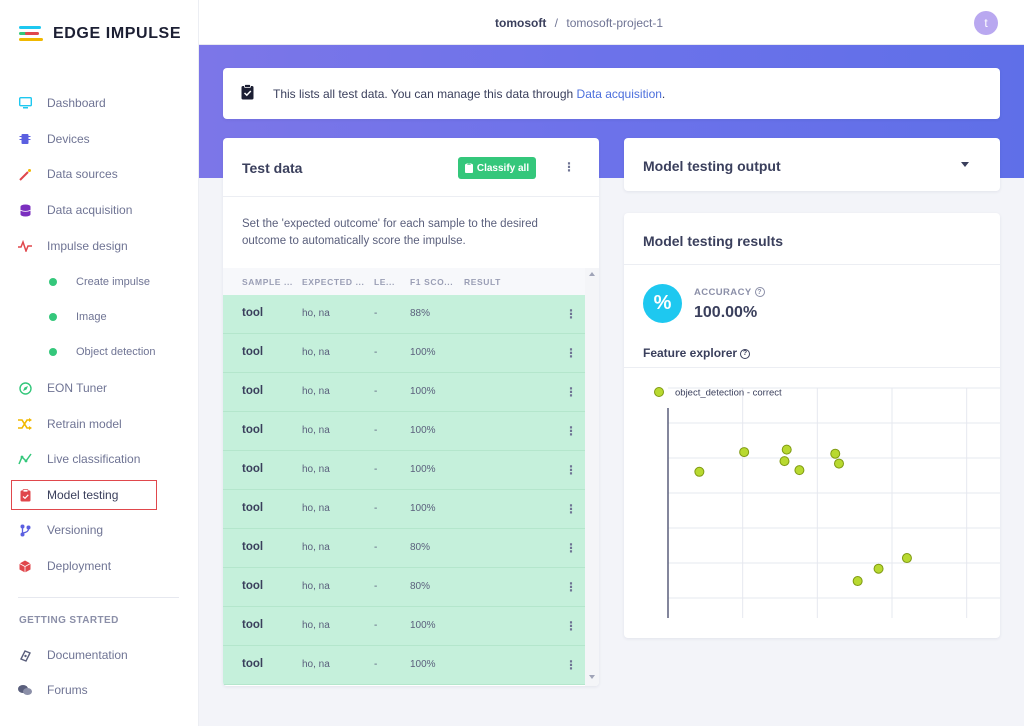 Image resolution: width=1024 pixels, height=726 pixels. What do you see at coordinates (99, 352) in the screenshot?
I see `sidebar-item-object-detection: Object detection` at bounding box center [99, 352].